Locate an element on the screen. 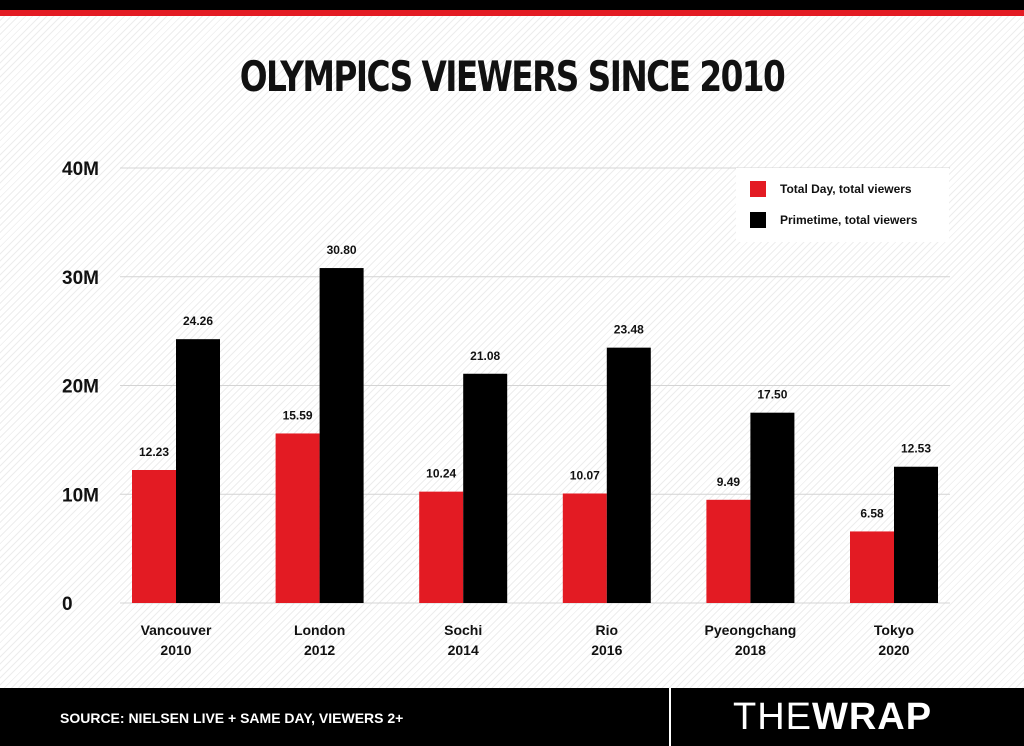 The image size is (1024, 746). data-label: 24.26 is located at coordinates (198, 321).